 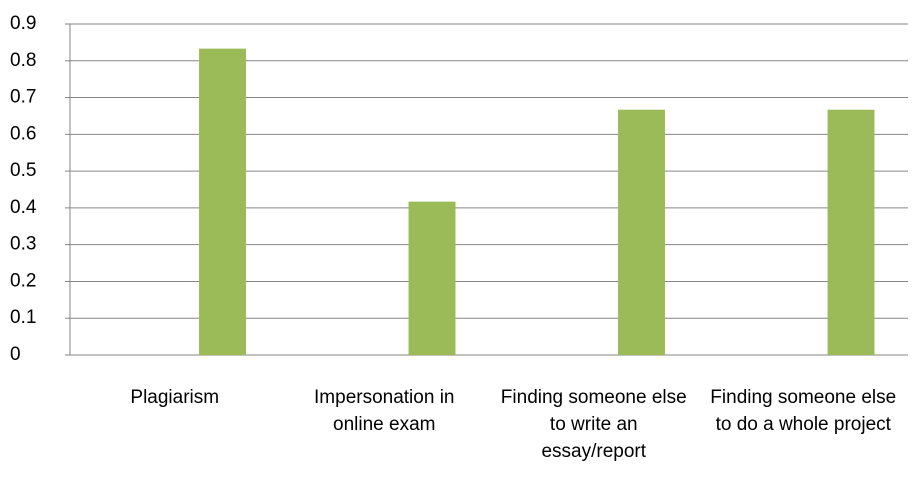 I want to click on y-tick-label: 0.8, so click(x=23, y=60).